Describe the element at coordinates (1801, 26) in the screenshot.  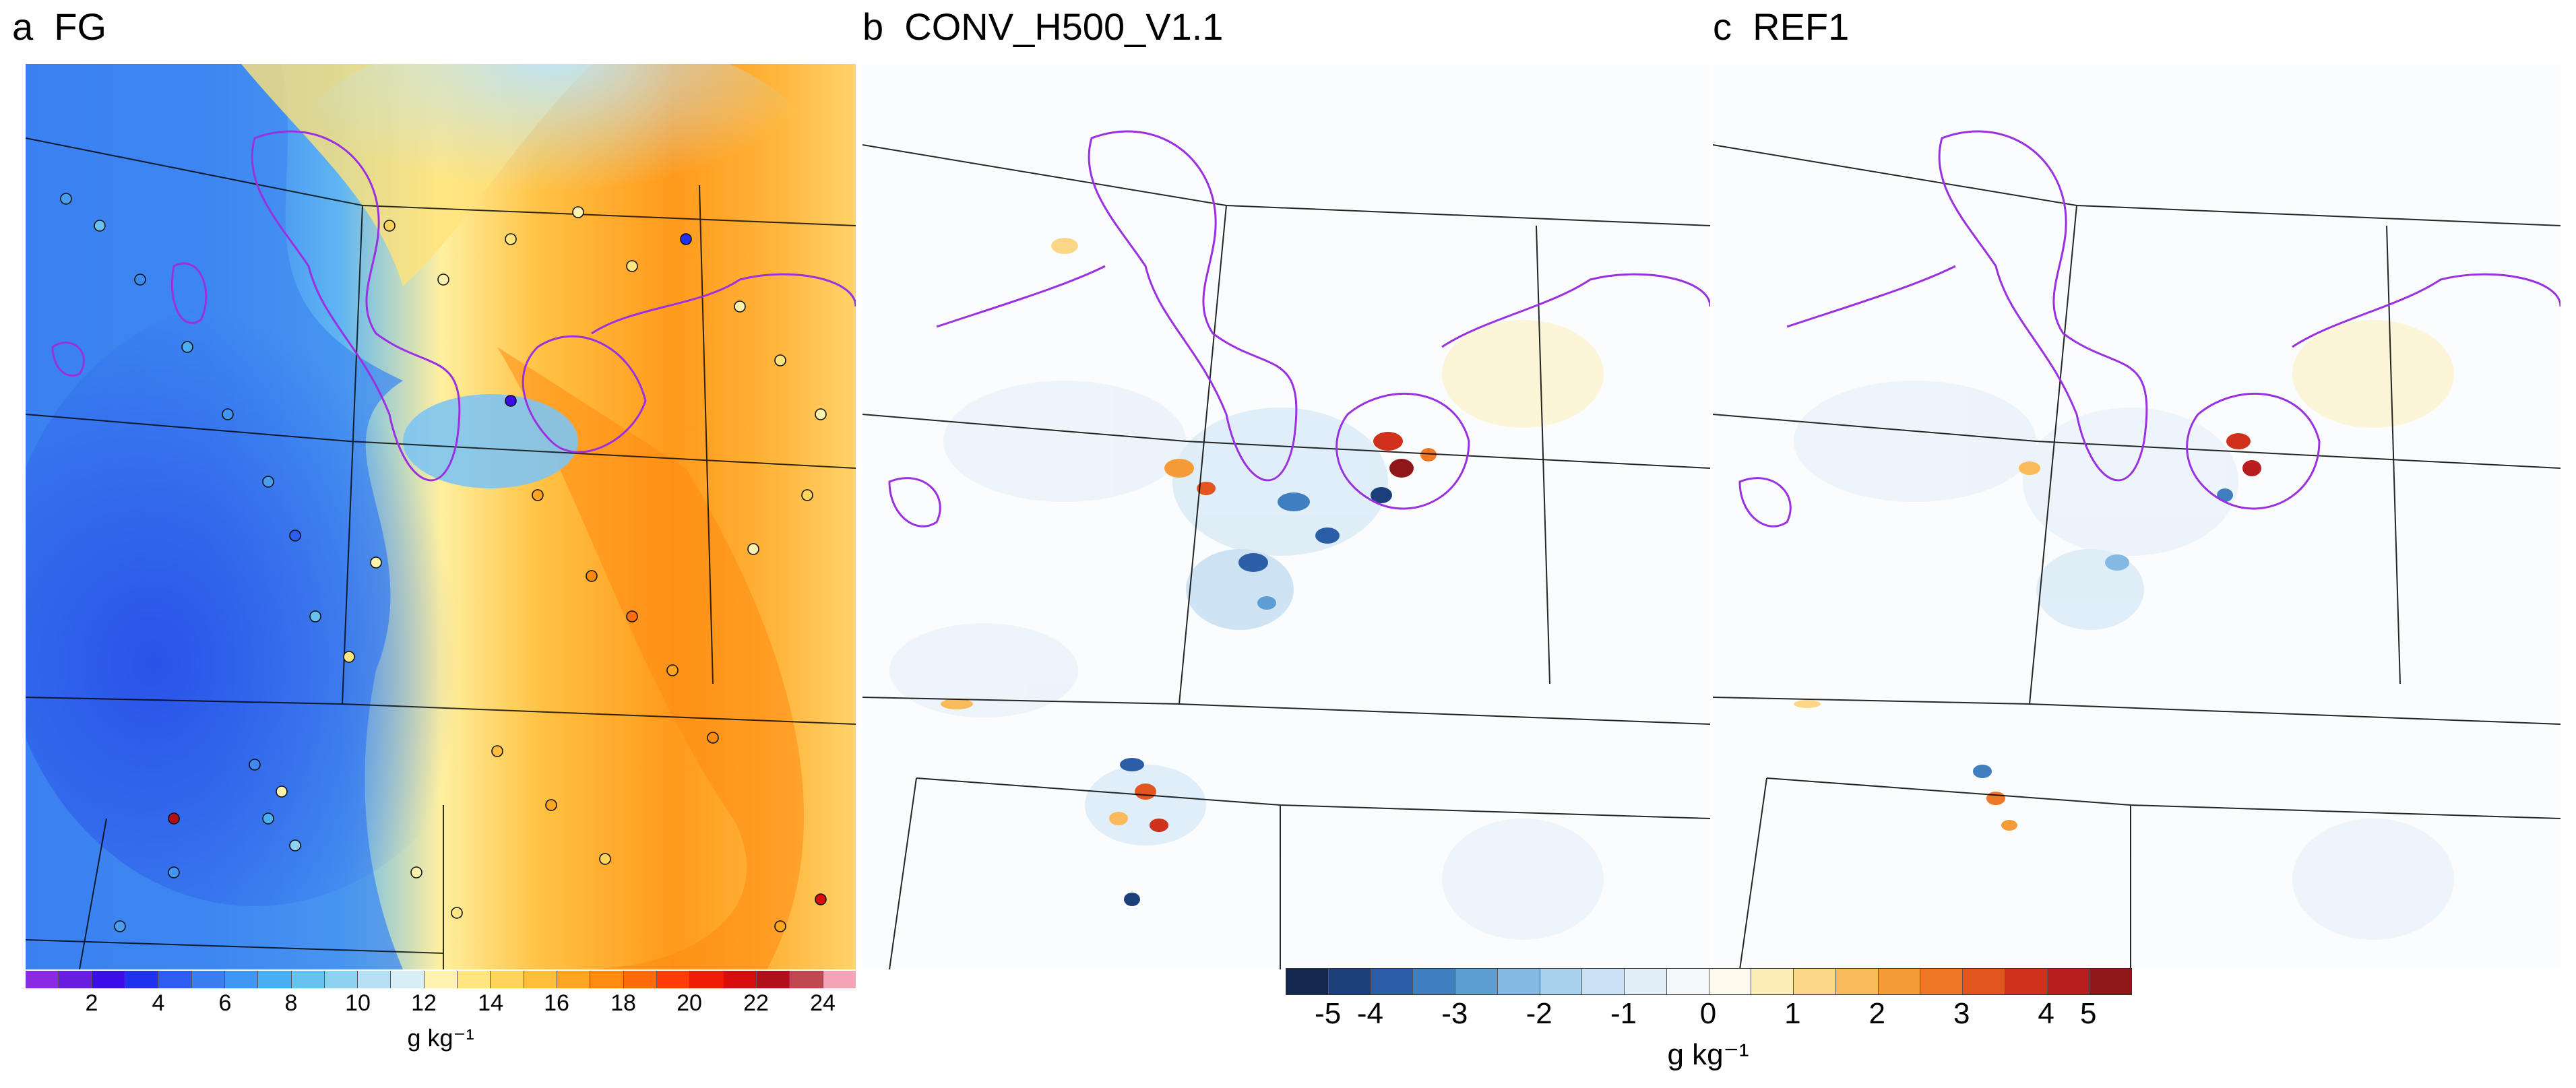
I see `panel-name: REF1` at that location.